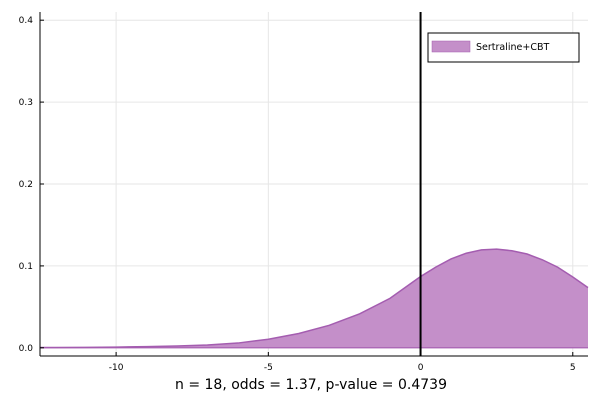 The width and height of the screenshot is (600, 400). I want to click on x-tick-label: 0, so click(421, 368).